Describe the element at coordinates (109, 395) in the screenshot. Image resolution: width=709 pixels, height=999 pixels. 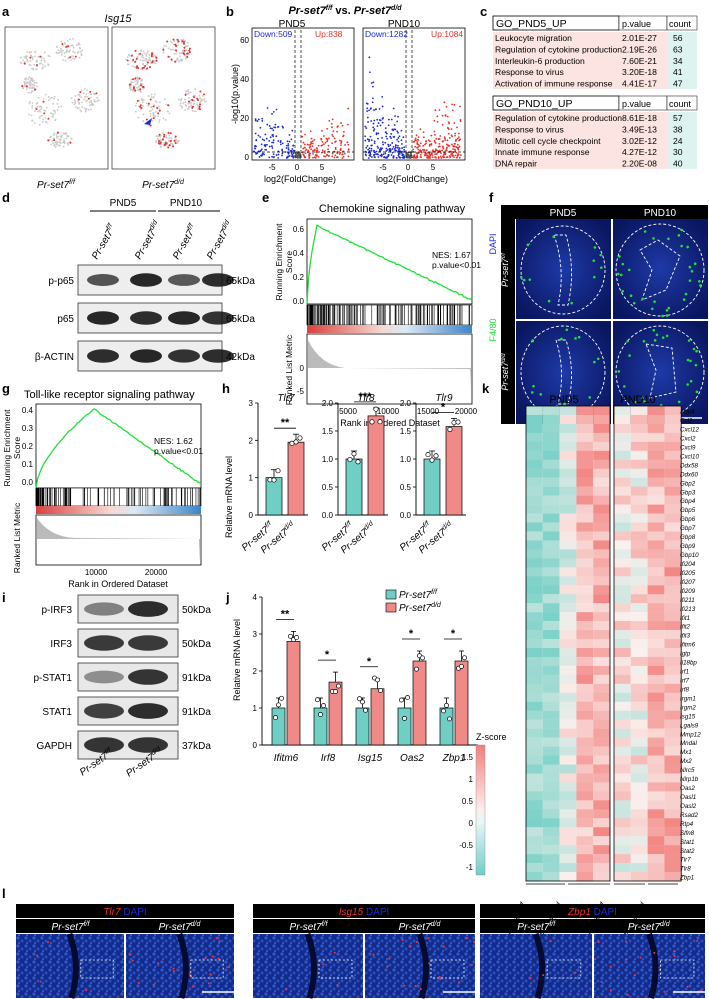
I see `gsea-title: Toll-like receptor signaling pathway` at that location.